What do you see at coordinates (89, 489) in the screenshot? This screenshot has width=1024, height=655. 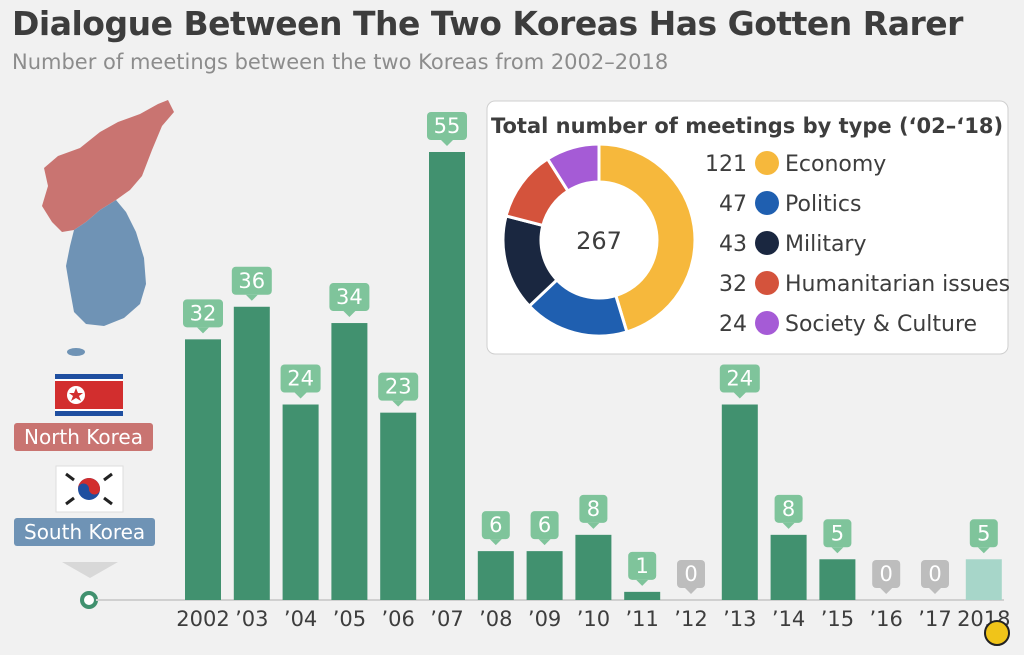 I see `south-korea-flag-icon` at bounding box center [89, 489].